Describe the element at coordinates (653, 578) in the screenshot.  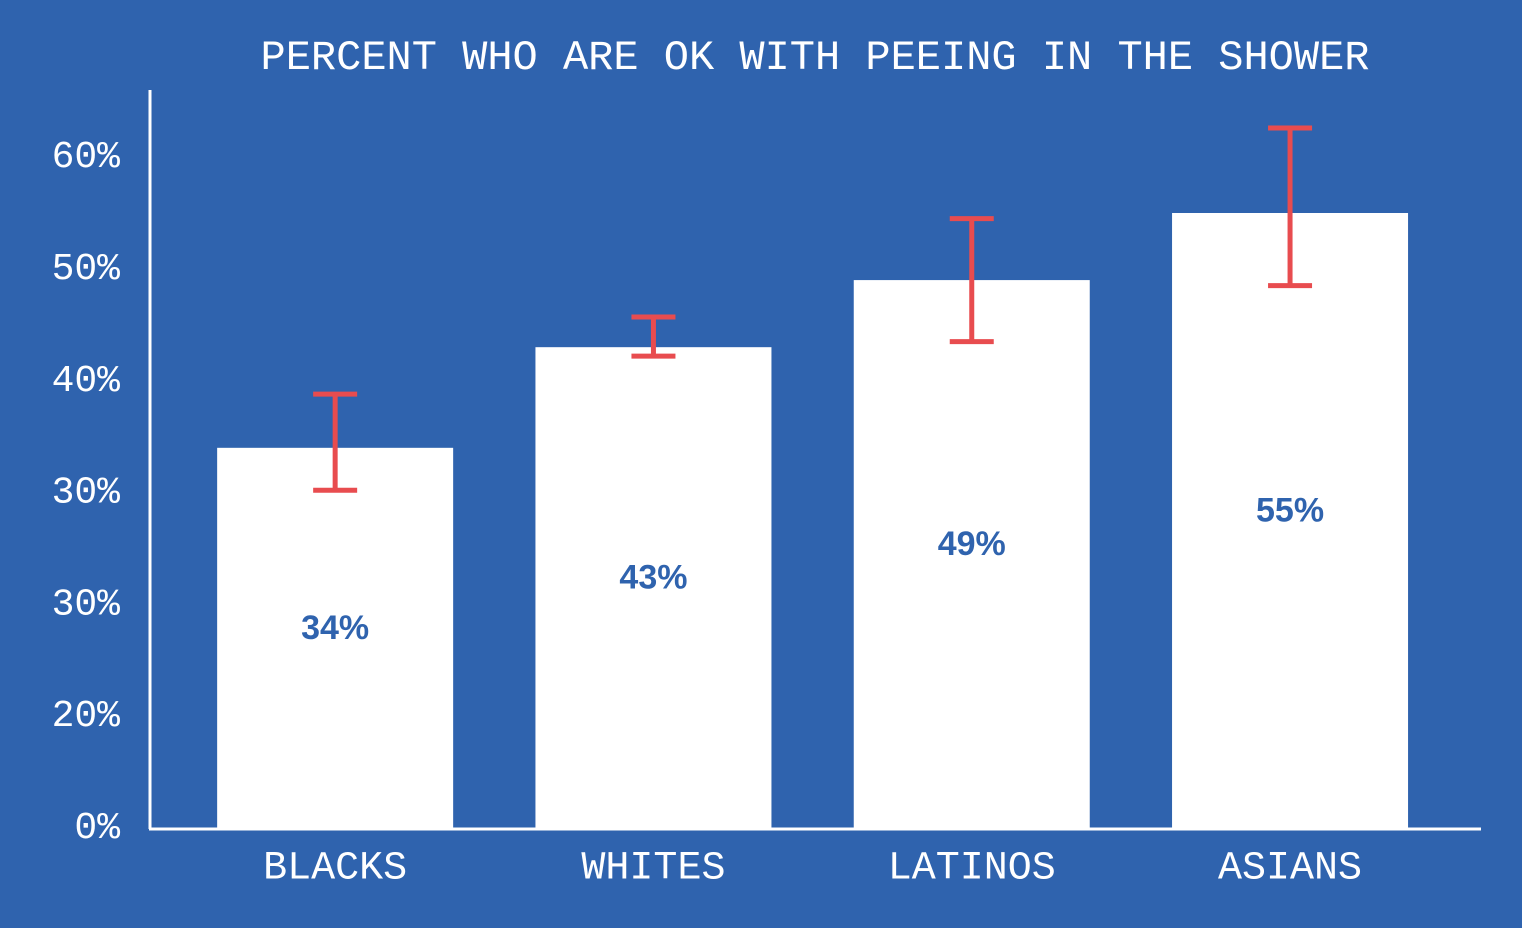
I see `value-label: 43%` at that location.